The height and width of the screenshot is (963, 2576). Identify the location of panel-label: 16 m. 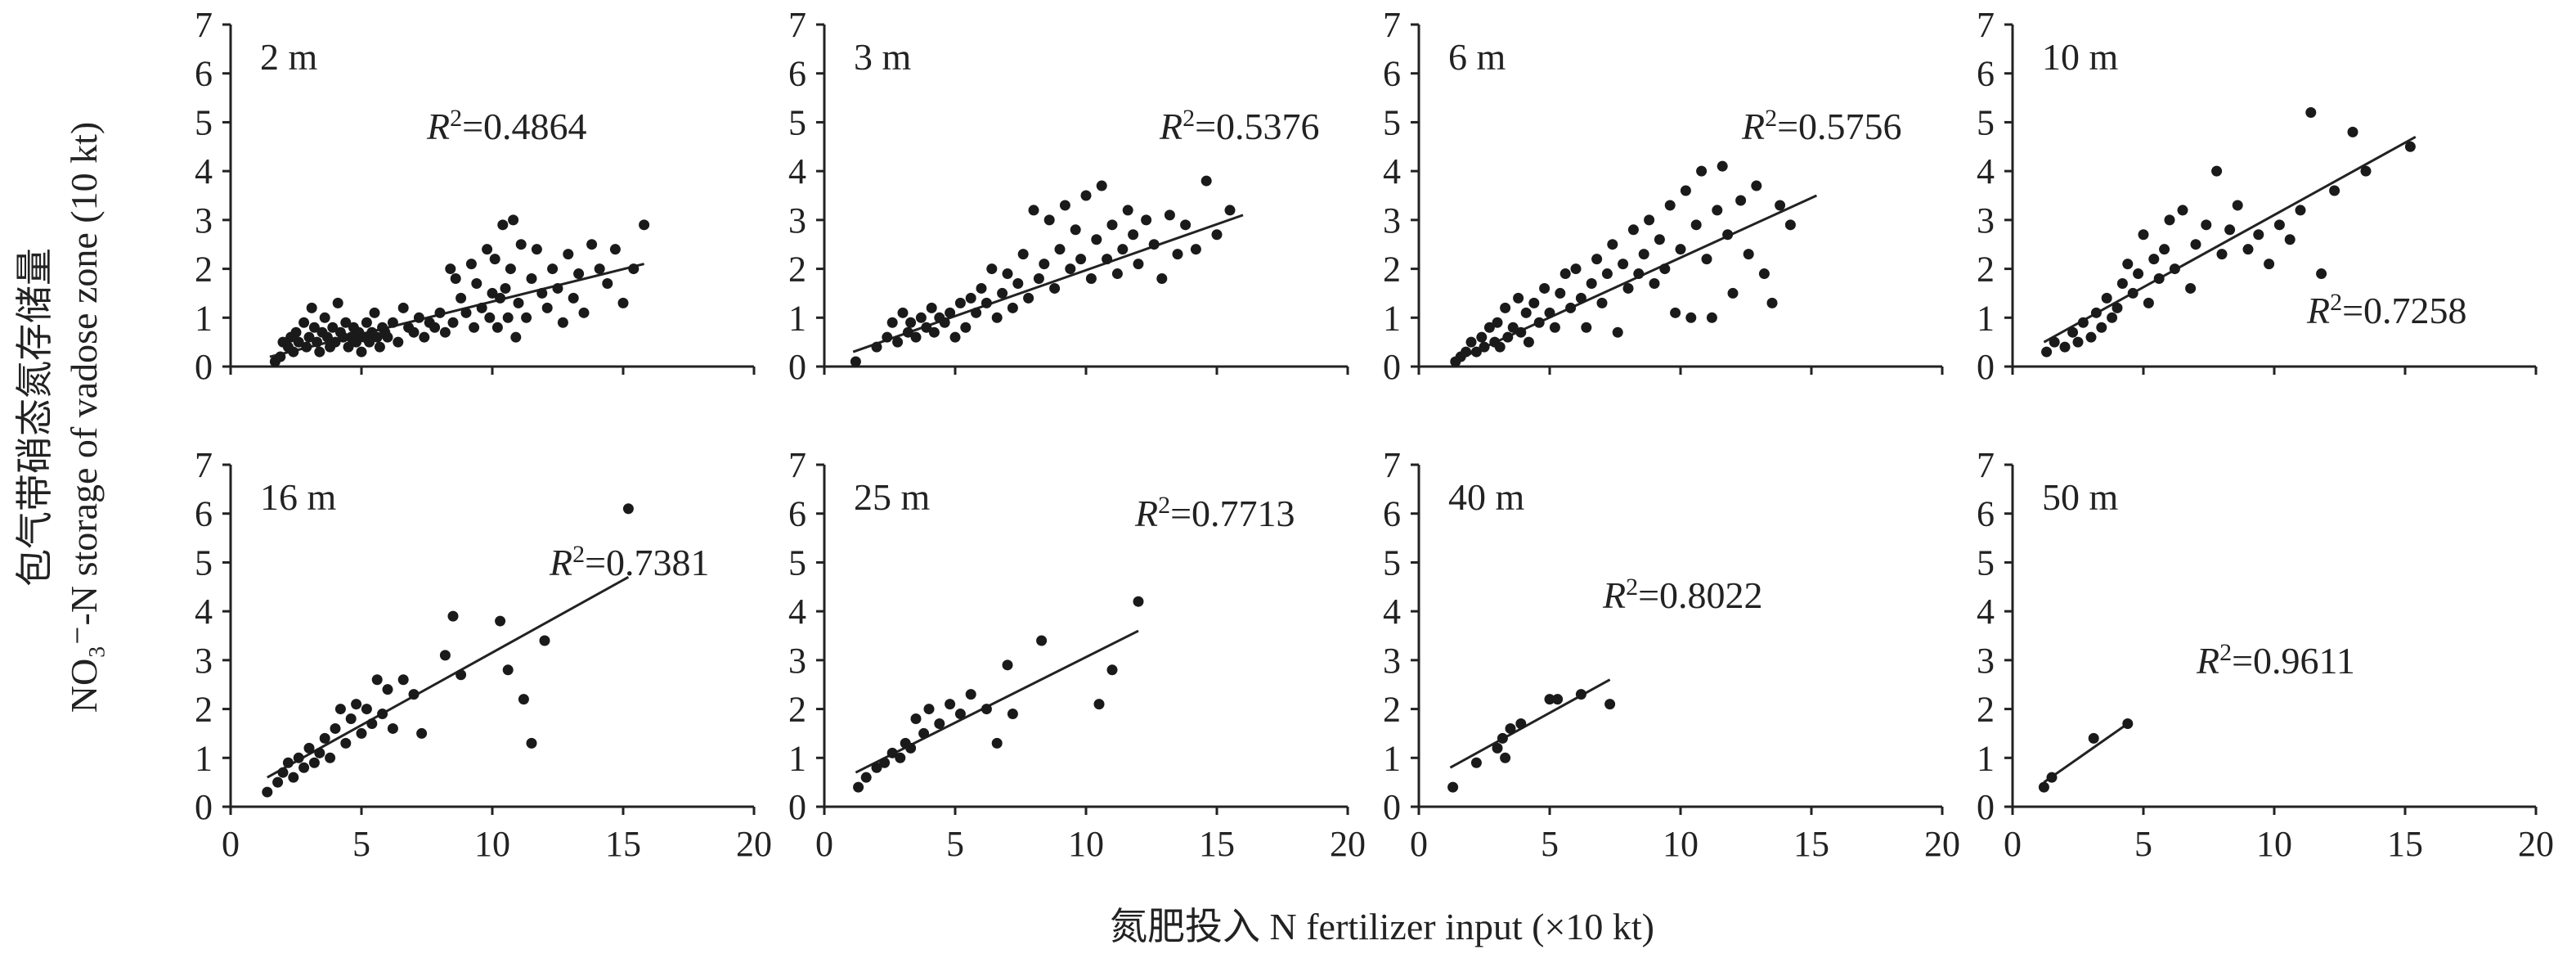
(298, 497).